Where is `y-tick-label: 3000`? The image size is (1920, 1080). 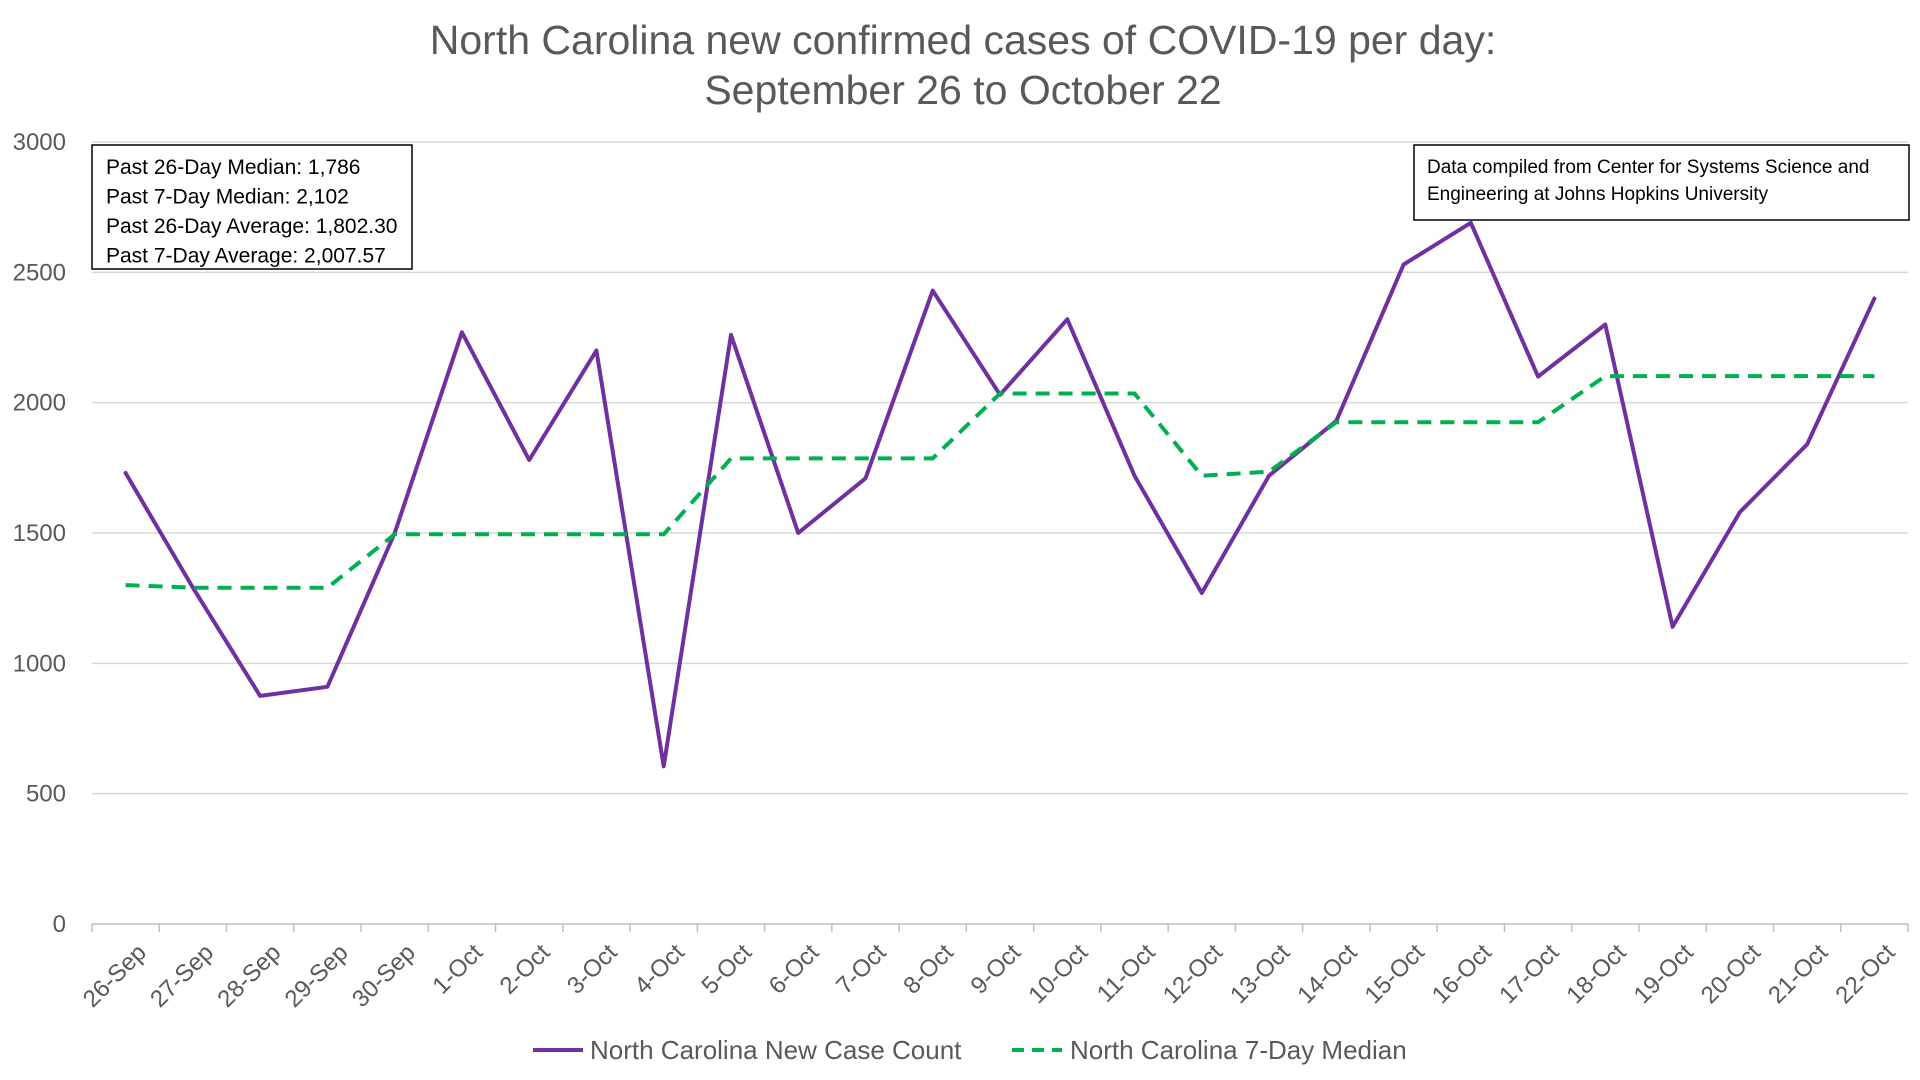 y-tick-label: 3000 is located at coordinates (39, 142).